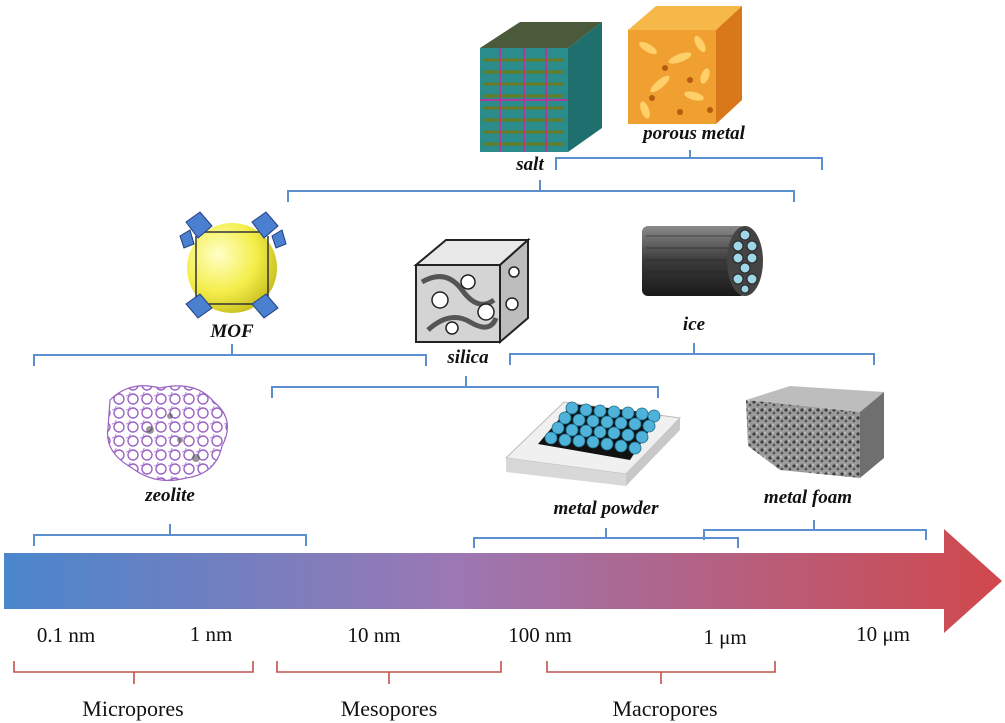 The height and width of the screenshot is (723, 1005). I want to click on metal-powder-bracket, so click(606, 538).